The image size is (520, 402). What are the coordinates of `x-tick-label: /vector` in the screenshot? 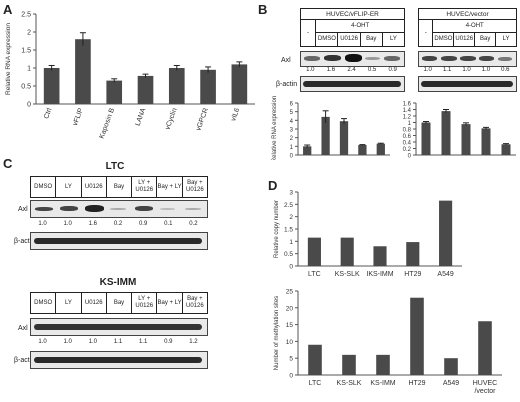 It's located at (485, 391).